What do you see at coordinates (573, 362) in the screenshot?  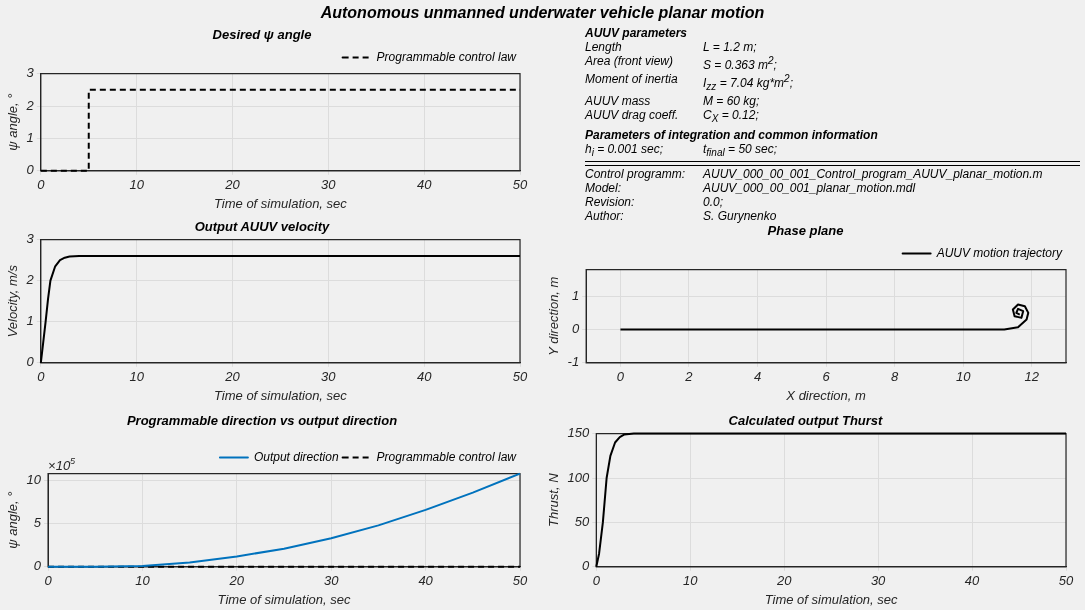 I see `y-tick-label: -1` at bounding box center [573, 362].